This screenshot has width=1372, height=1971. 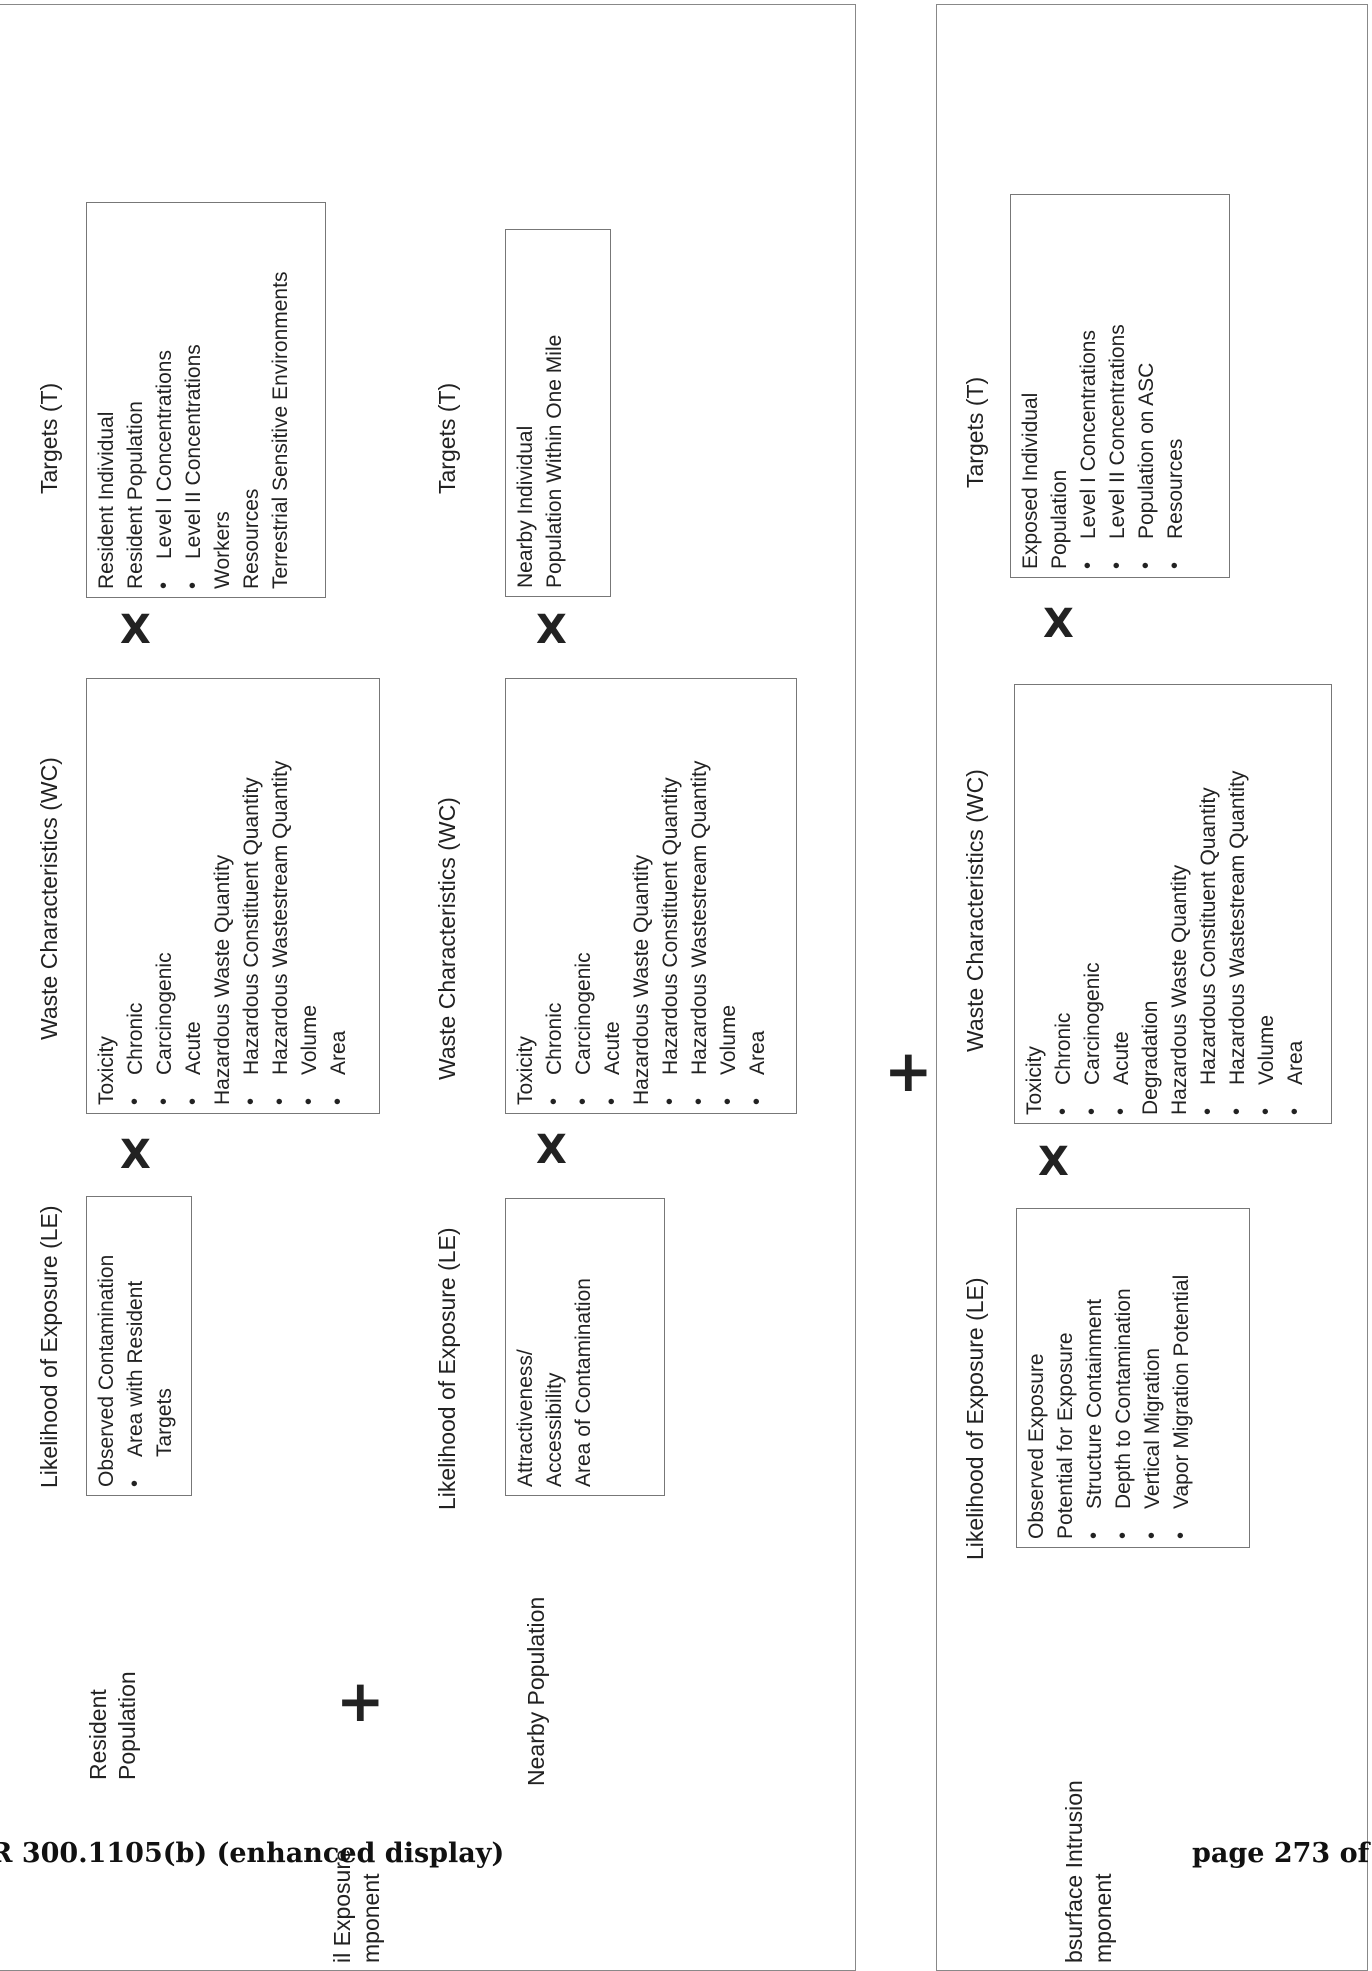 What do you see at coordinates (554, 1429) in the screenshot?
I see `list-item: Accessibility` at bounding box center [554, 1429].